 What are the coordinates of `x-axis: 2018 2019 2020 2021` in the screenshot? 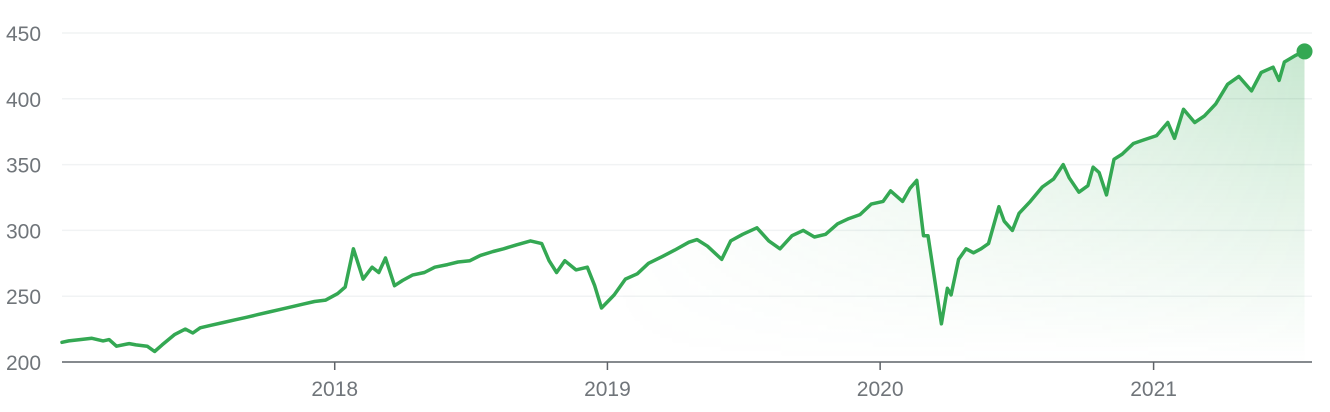 It's located at (744, 381).